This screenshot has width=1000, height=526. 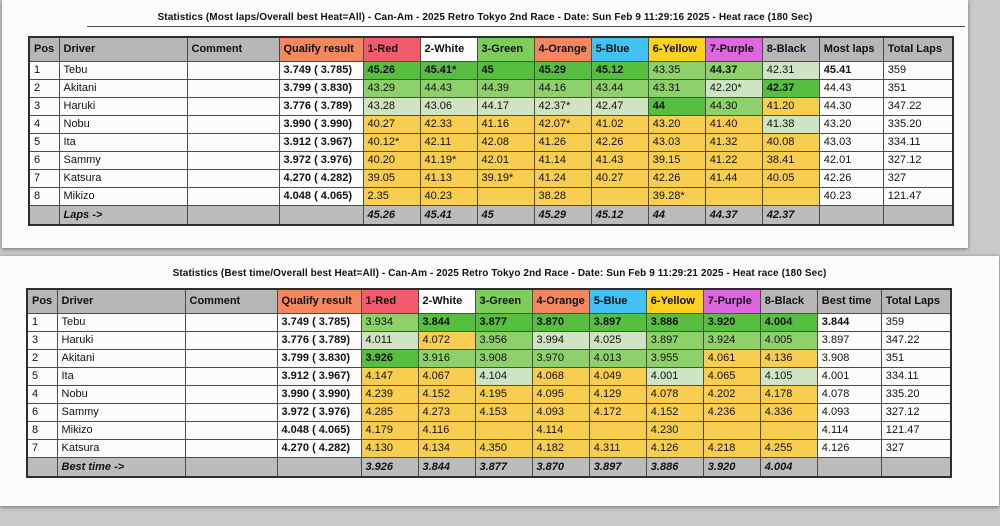 I want to click on most-laps-cell: 44.30, so click(x=851, y=106).